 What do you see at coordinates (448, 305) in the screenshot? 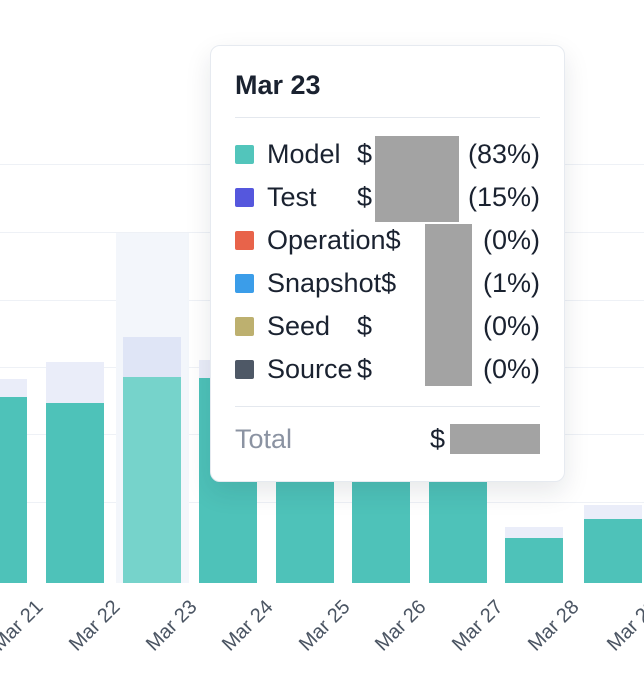
I see `redaction-box-values-bottom` at bounding box center [448, 305].